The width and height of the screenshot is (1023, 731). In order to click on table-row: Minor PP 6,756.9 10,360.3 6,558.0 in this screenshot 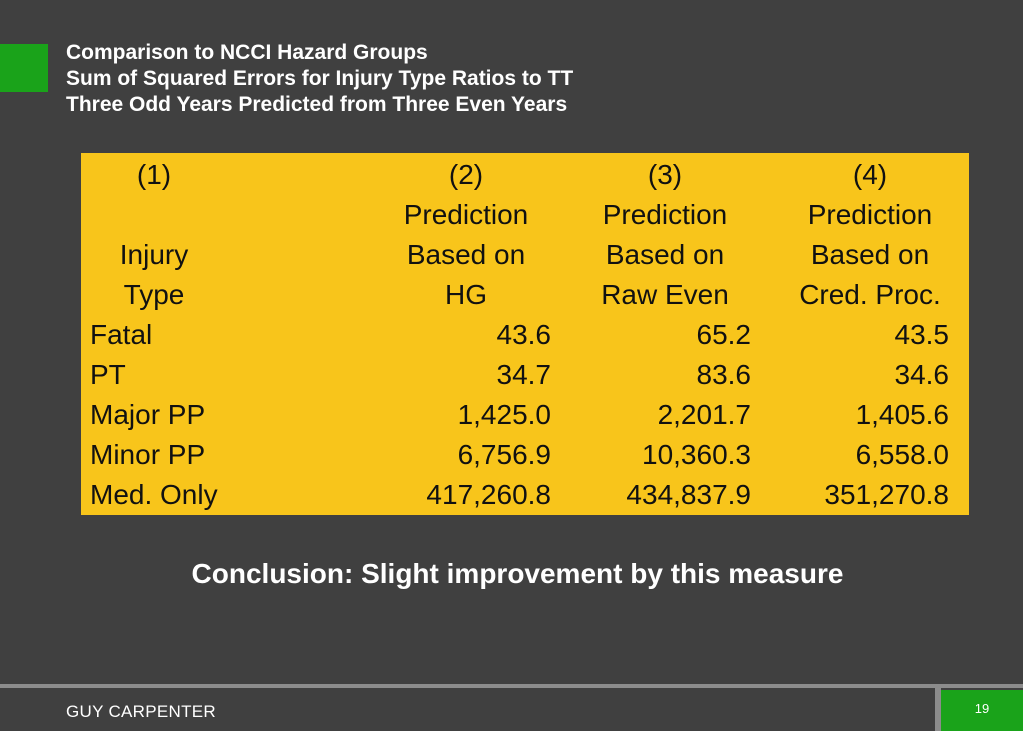, I will do `click(525, 455)`.